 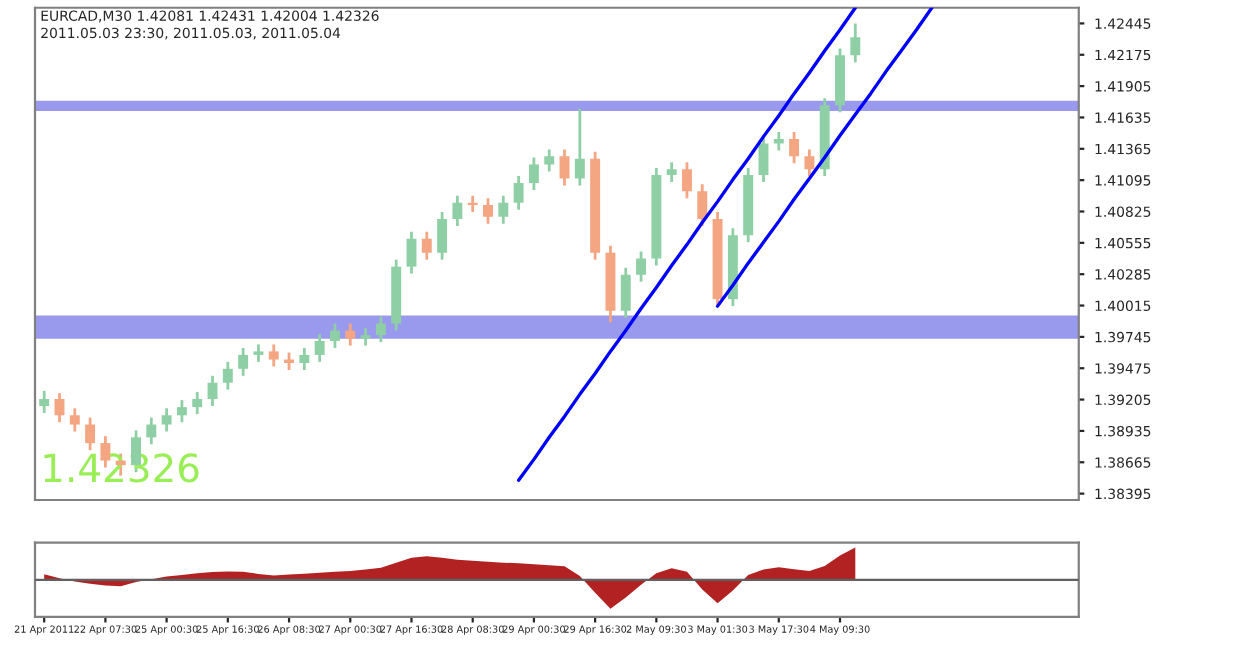 I want to click on line-series, so click(x=824, y=157).